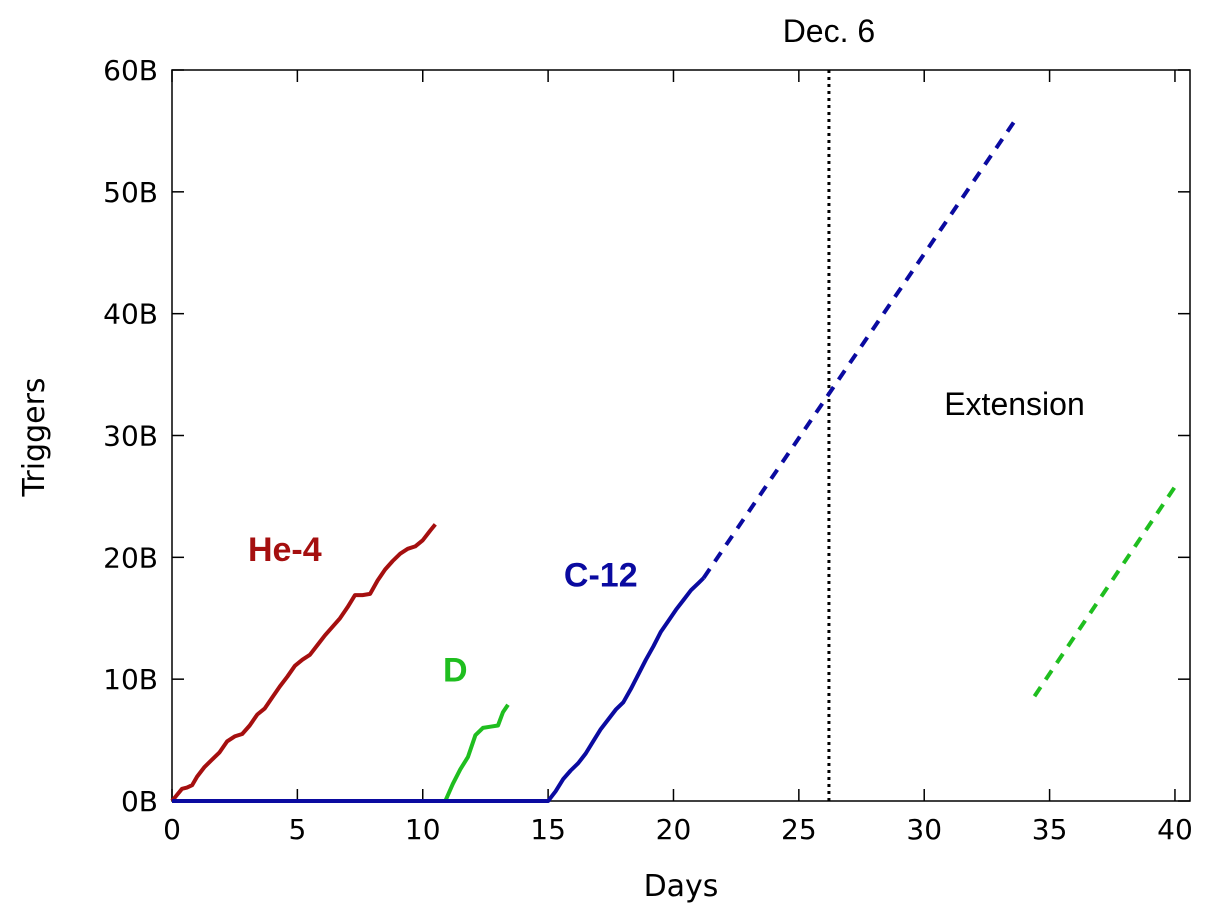  I want to click on x-tick-label: 40, so click(1175, 829).